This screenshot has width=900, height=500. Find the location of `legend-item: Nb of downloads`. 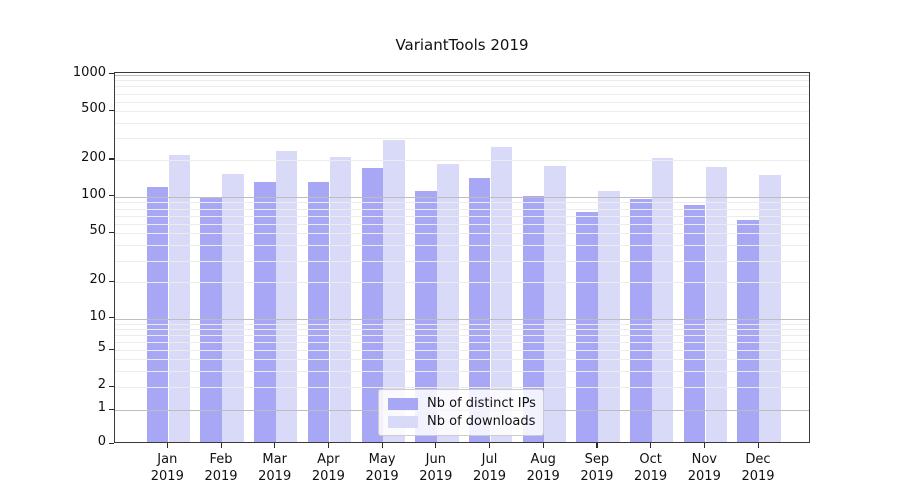

legend-item: Nb of downloads is located at coordinates (462, 421).